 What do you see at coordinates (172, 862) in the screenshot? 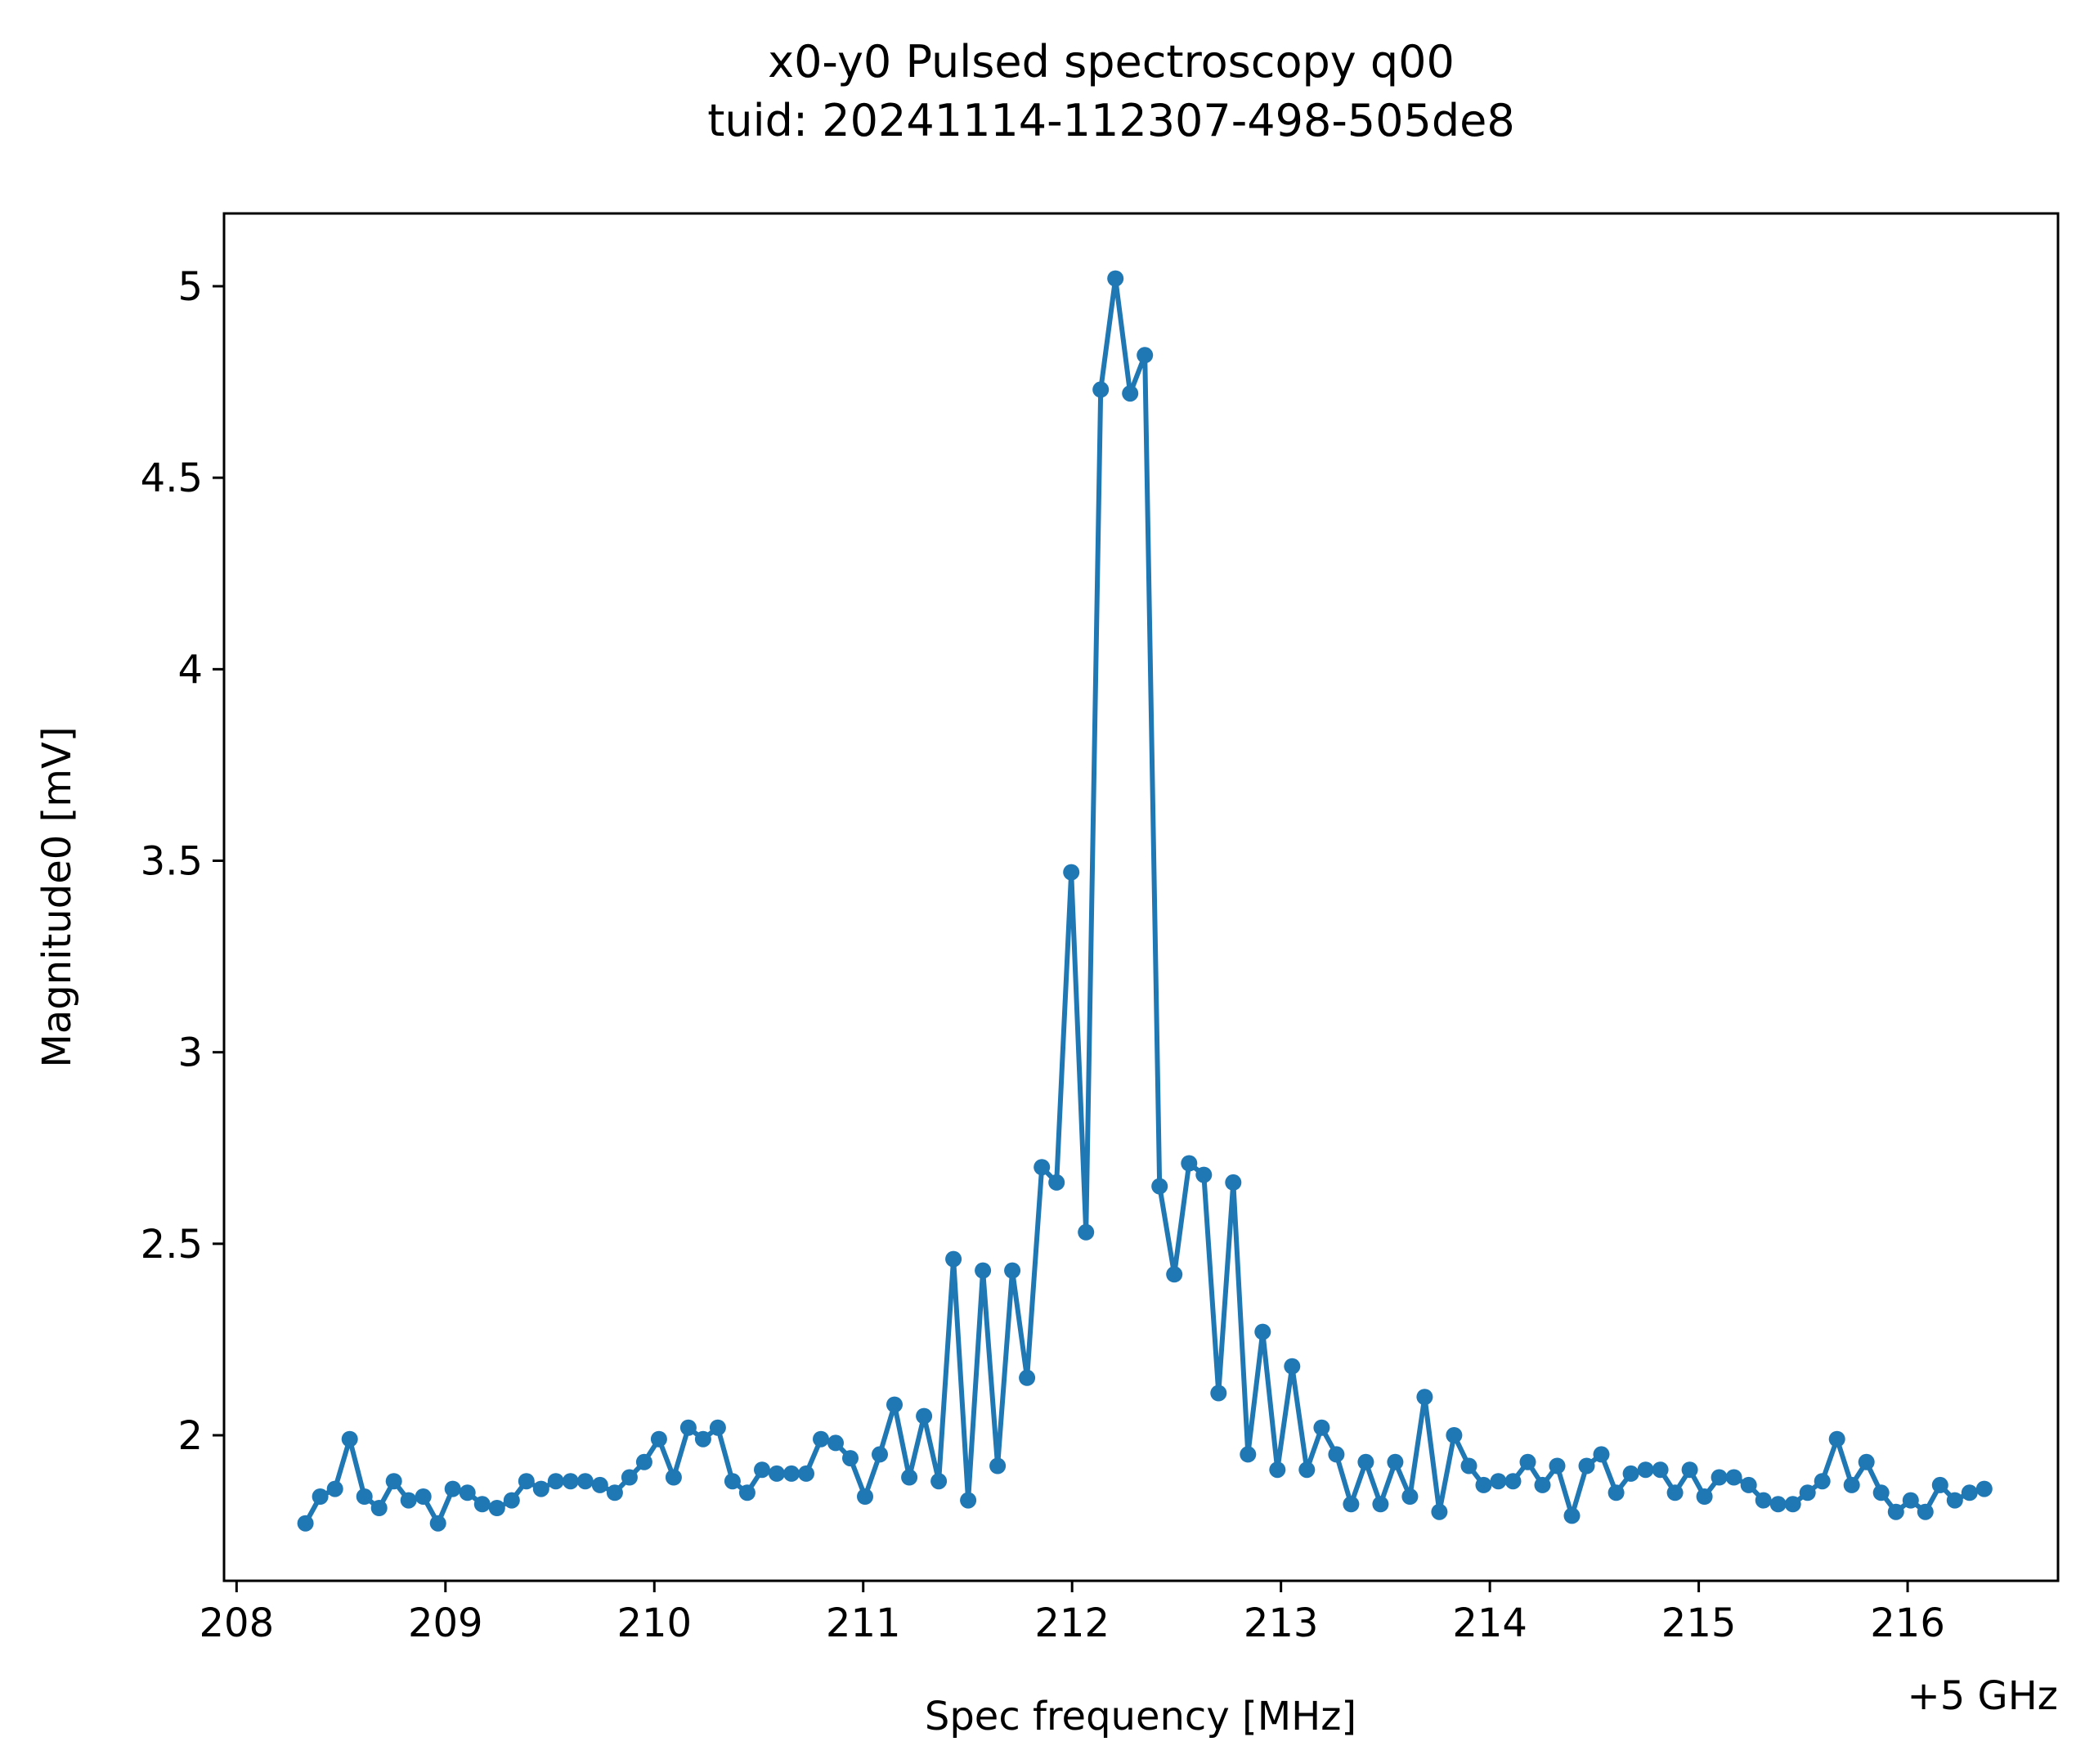
I see `y-tick-label: 3.5` at bounding box center [172, 862].